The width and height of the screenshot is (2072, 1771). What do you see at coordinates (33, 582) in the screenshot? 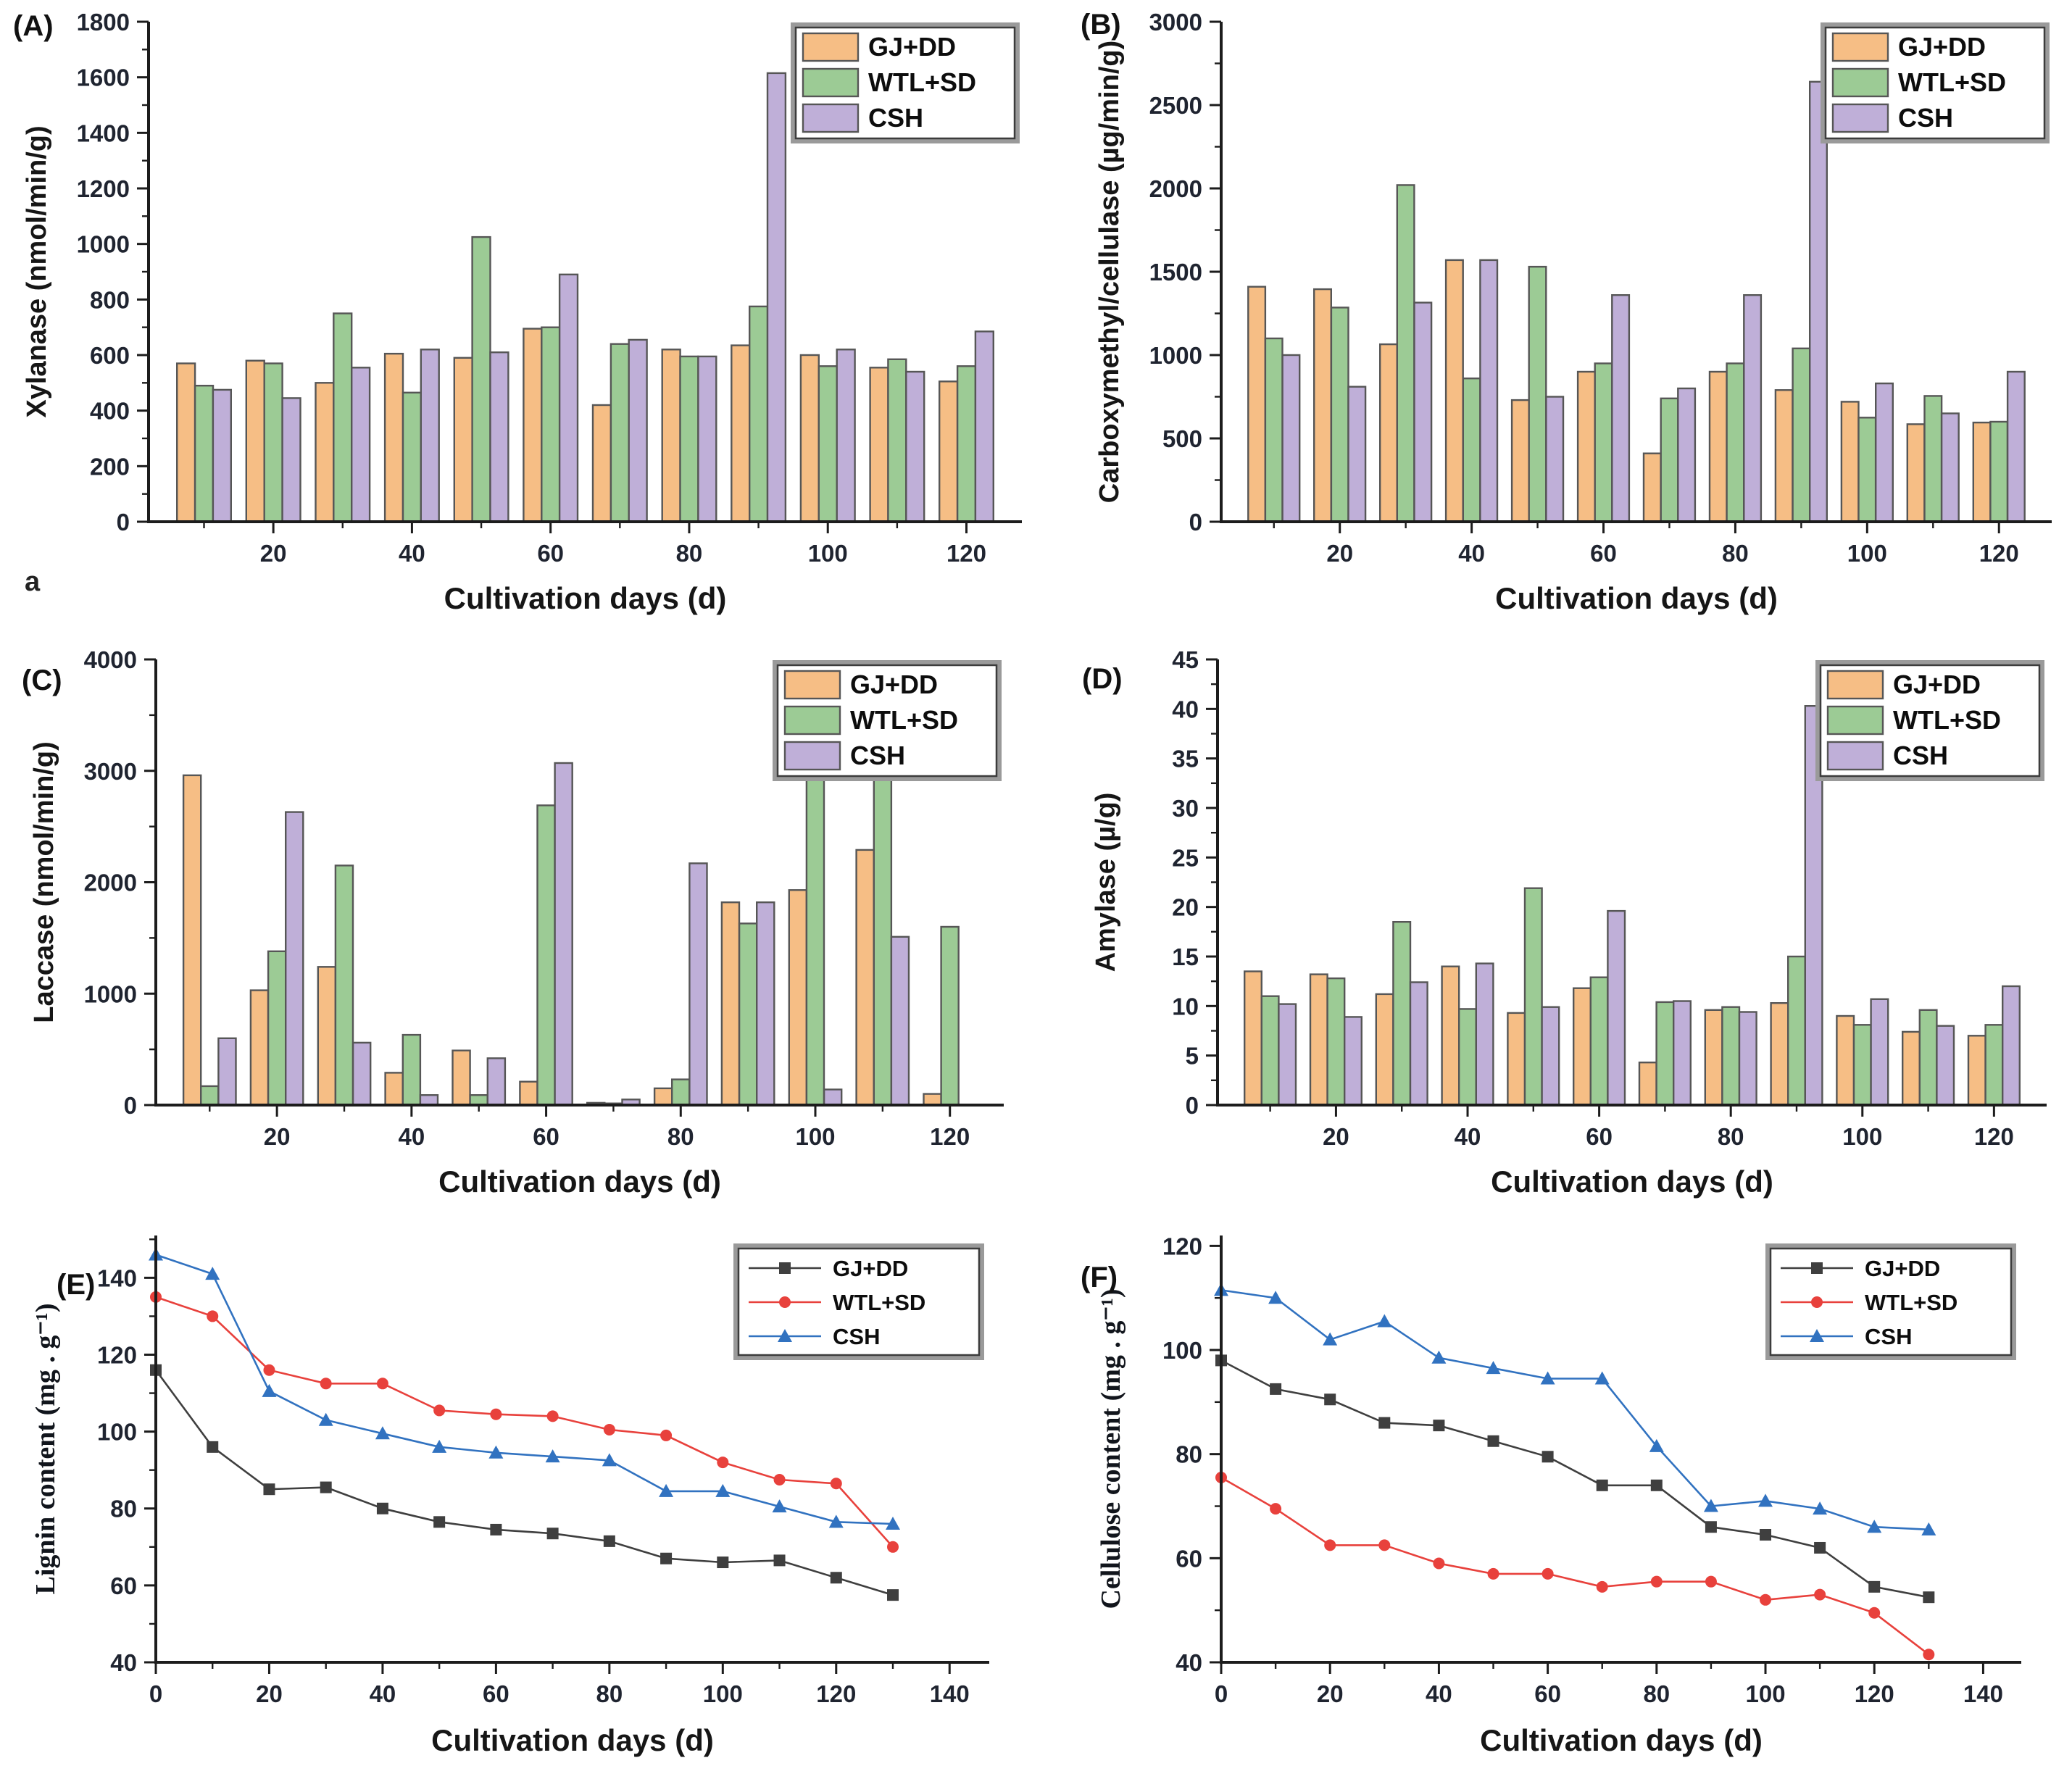
I see `subfigure-note-a: a` at bounding box center [33, 582].